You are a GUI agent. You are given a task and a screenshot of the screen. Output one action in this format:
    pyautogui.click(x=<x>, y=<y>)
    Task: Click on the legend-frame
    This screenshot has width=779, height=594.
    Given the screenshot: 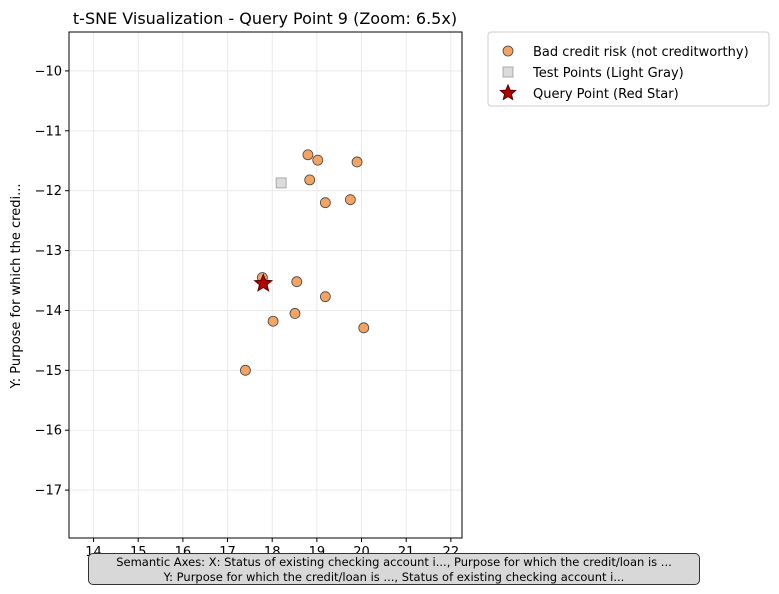 What is the action you would take?
    pyautogui.click(x=628, y=69)
    